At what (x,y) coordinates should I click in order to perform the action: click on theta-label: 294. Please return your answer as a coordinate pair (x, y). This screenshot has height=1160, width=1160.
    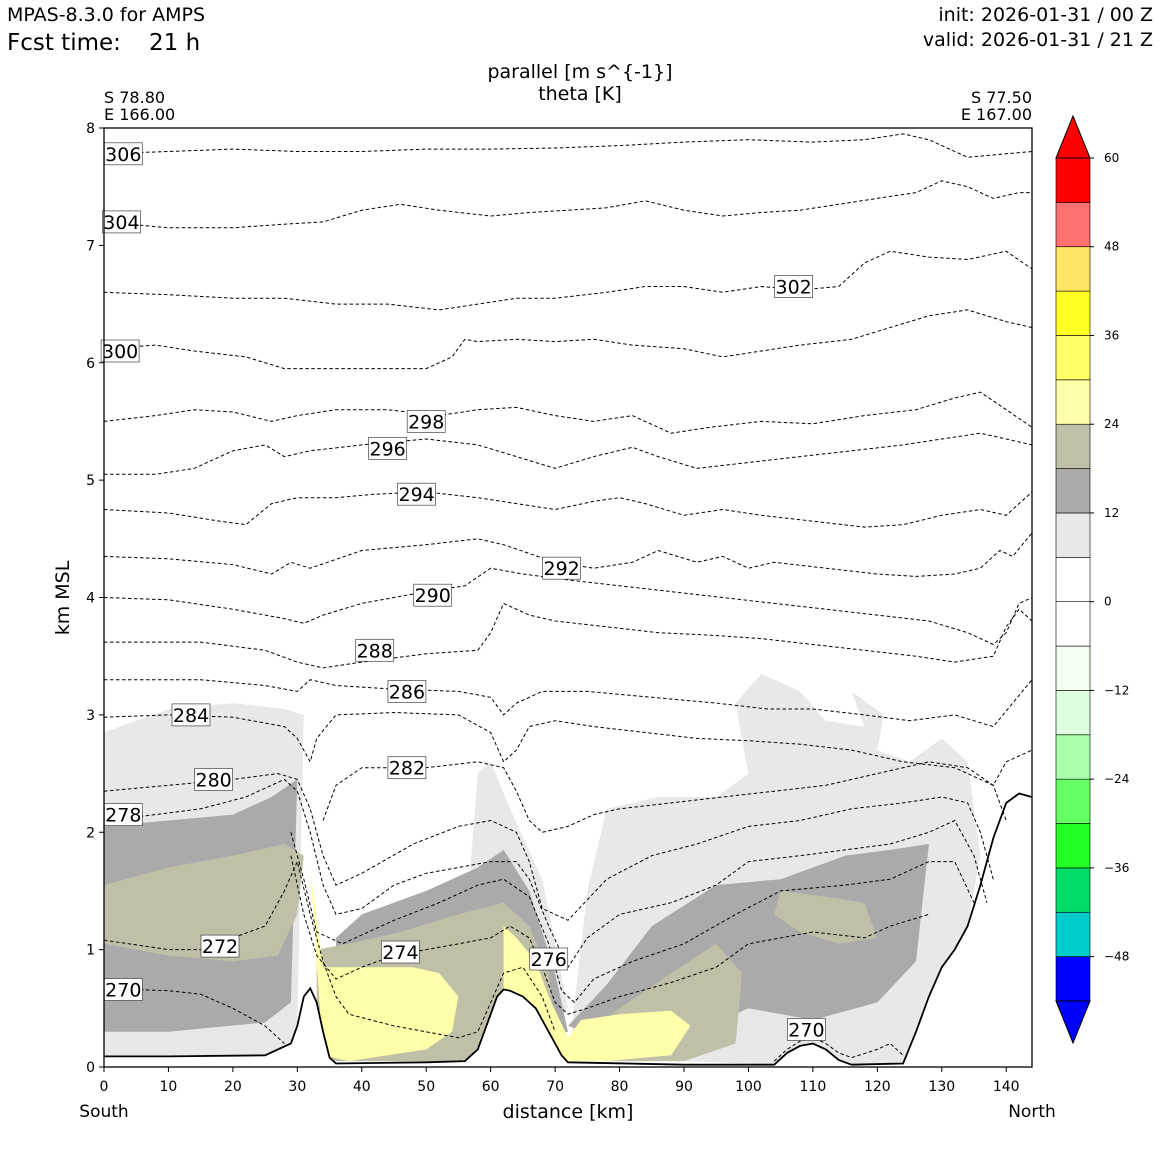
    Looking at the image, I should click on (416, 495).